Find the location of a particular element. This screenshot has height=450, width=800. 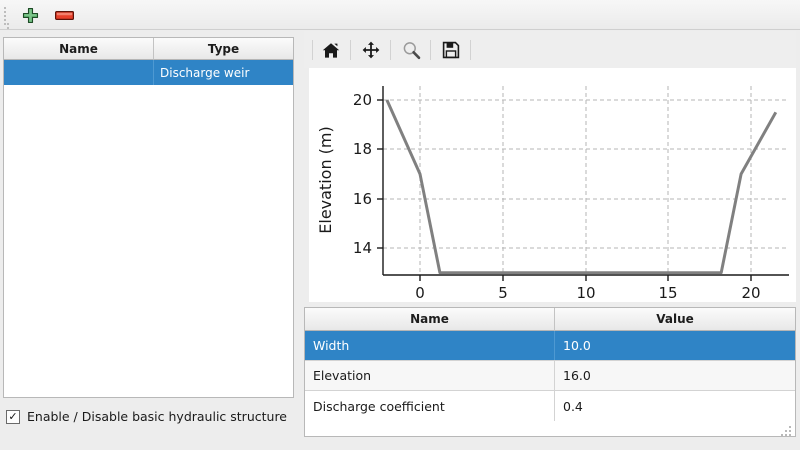

chart-x-ticklabels: 0 5 10 15 20 is located at coordinates (587, 293).